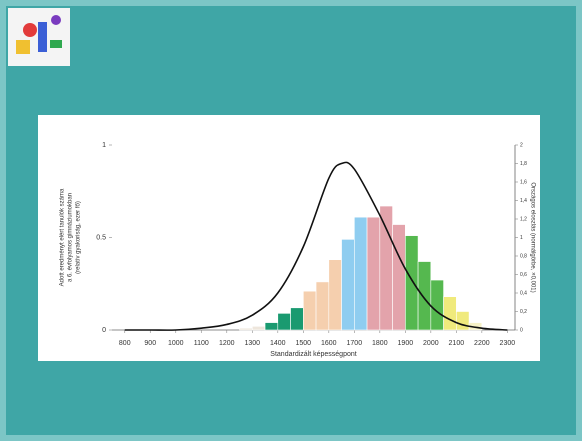 This screenshot has width=582, height=446. What do you see at coordinates (125, 343) in the screenshot?
I see `x-tick-label: 800` at bounding box center [125, 343].